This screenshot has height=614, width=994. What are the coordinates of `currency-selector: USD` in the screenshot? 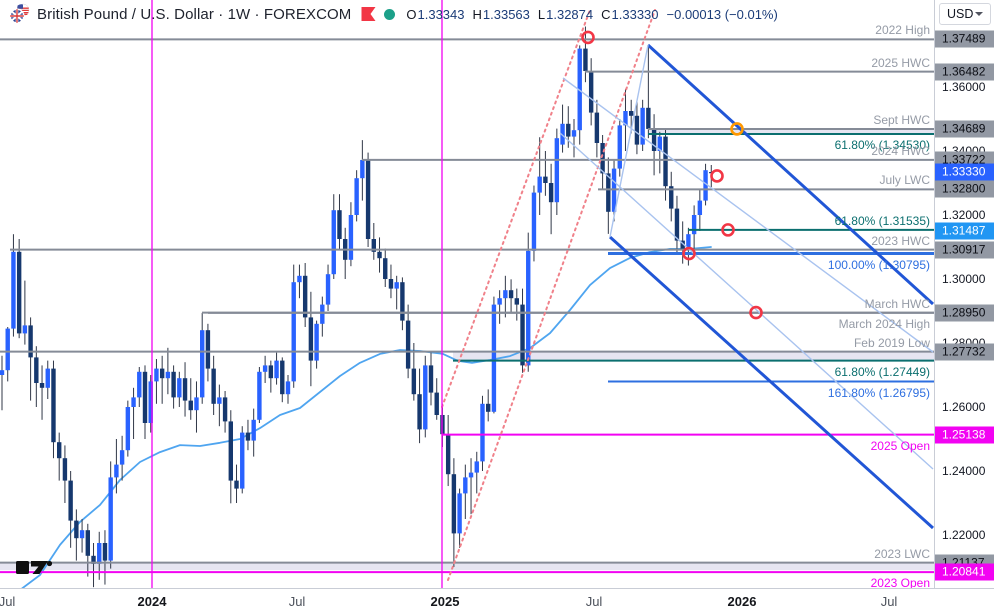 It's located at (965, 14).